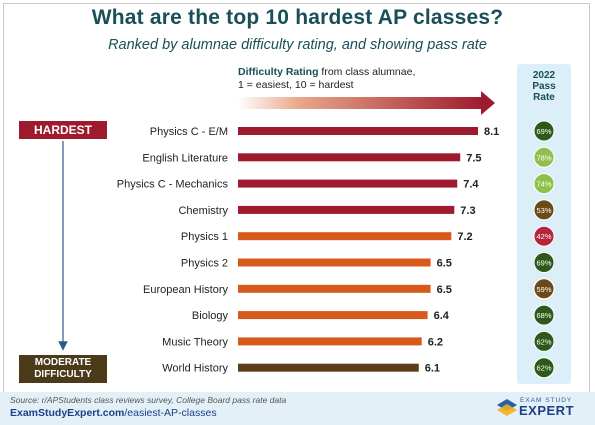  What do you see at coordinates (297, 408) in the screenshot?
I see `footer-band` at bounding box center [297, 408].